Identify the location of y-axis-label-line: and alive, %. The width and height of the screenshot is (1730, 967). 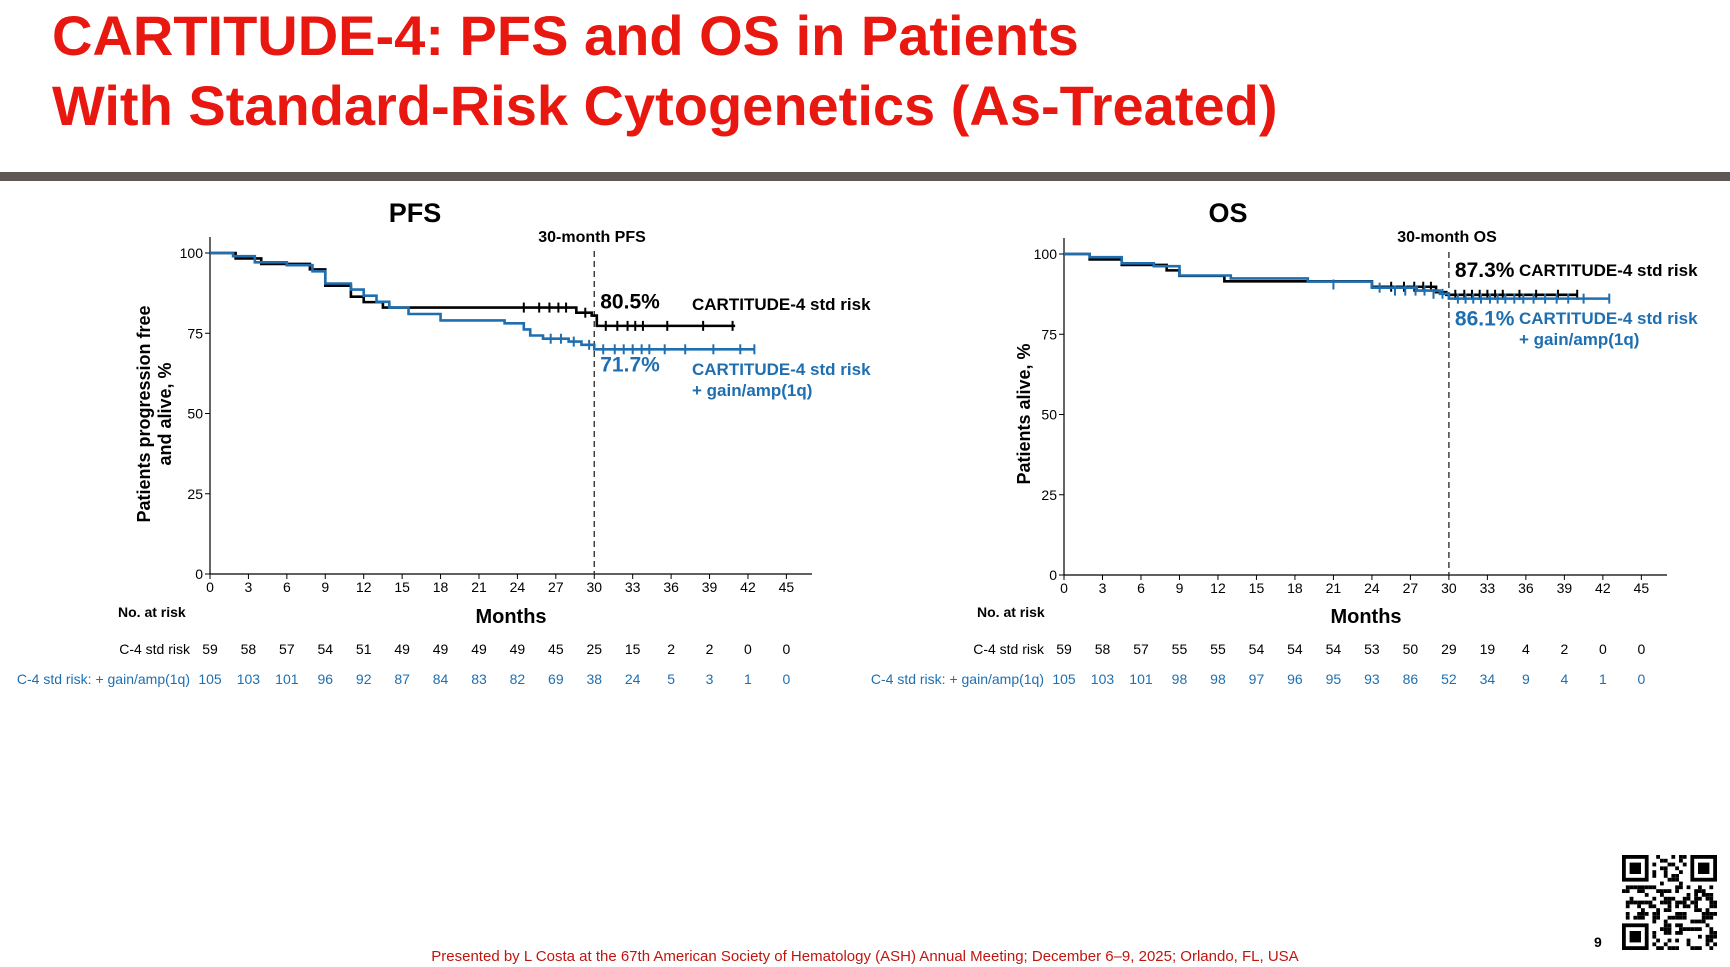
(165, 413).